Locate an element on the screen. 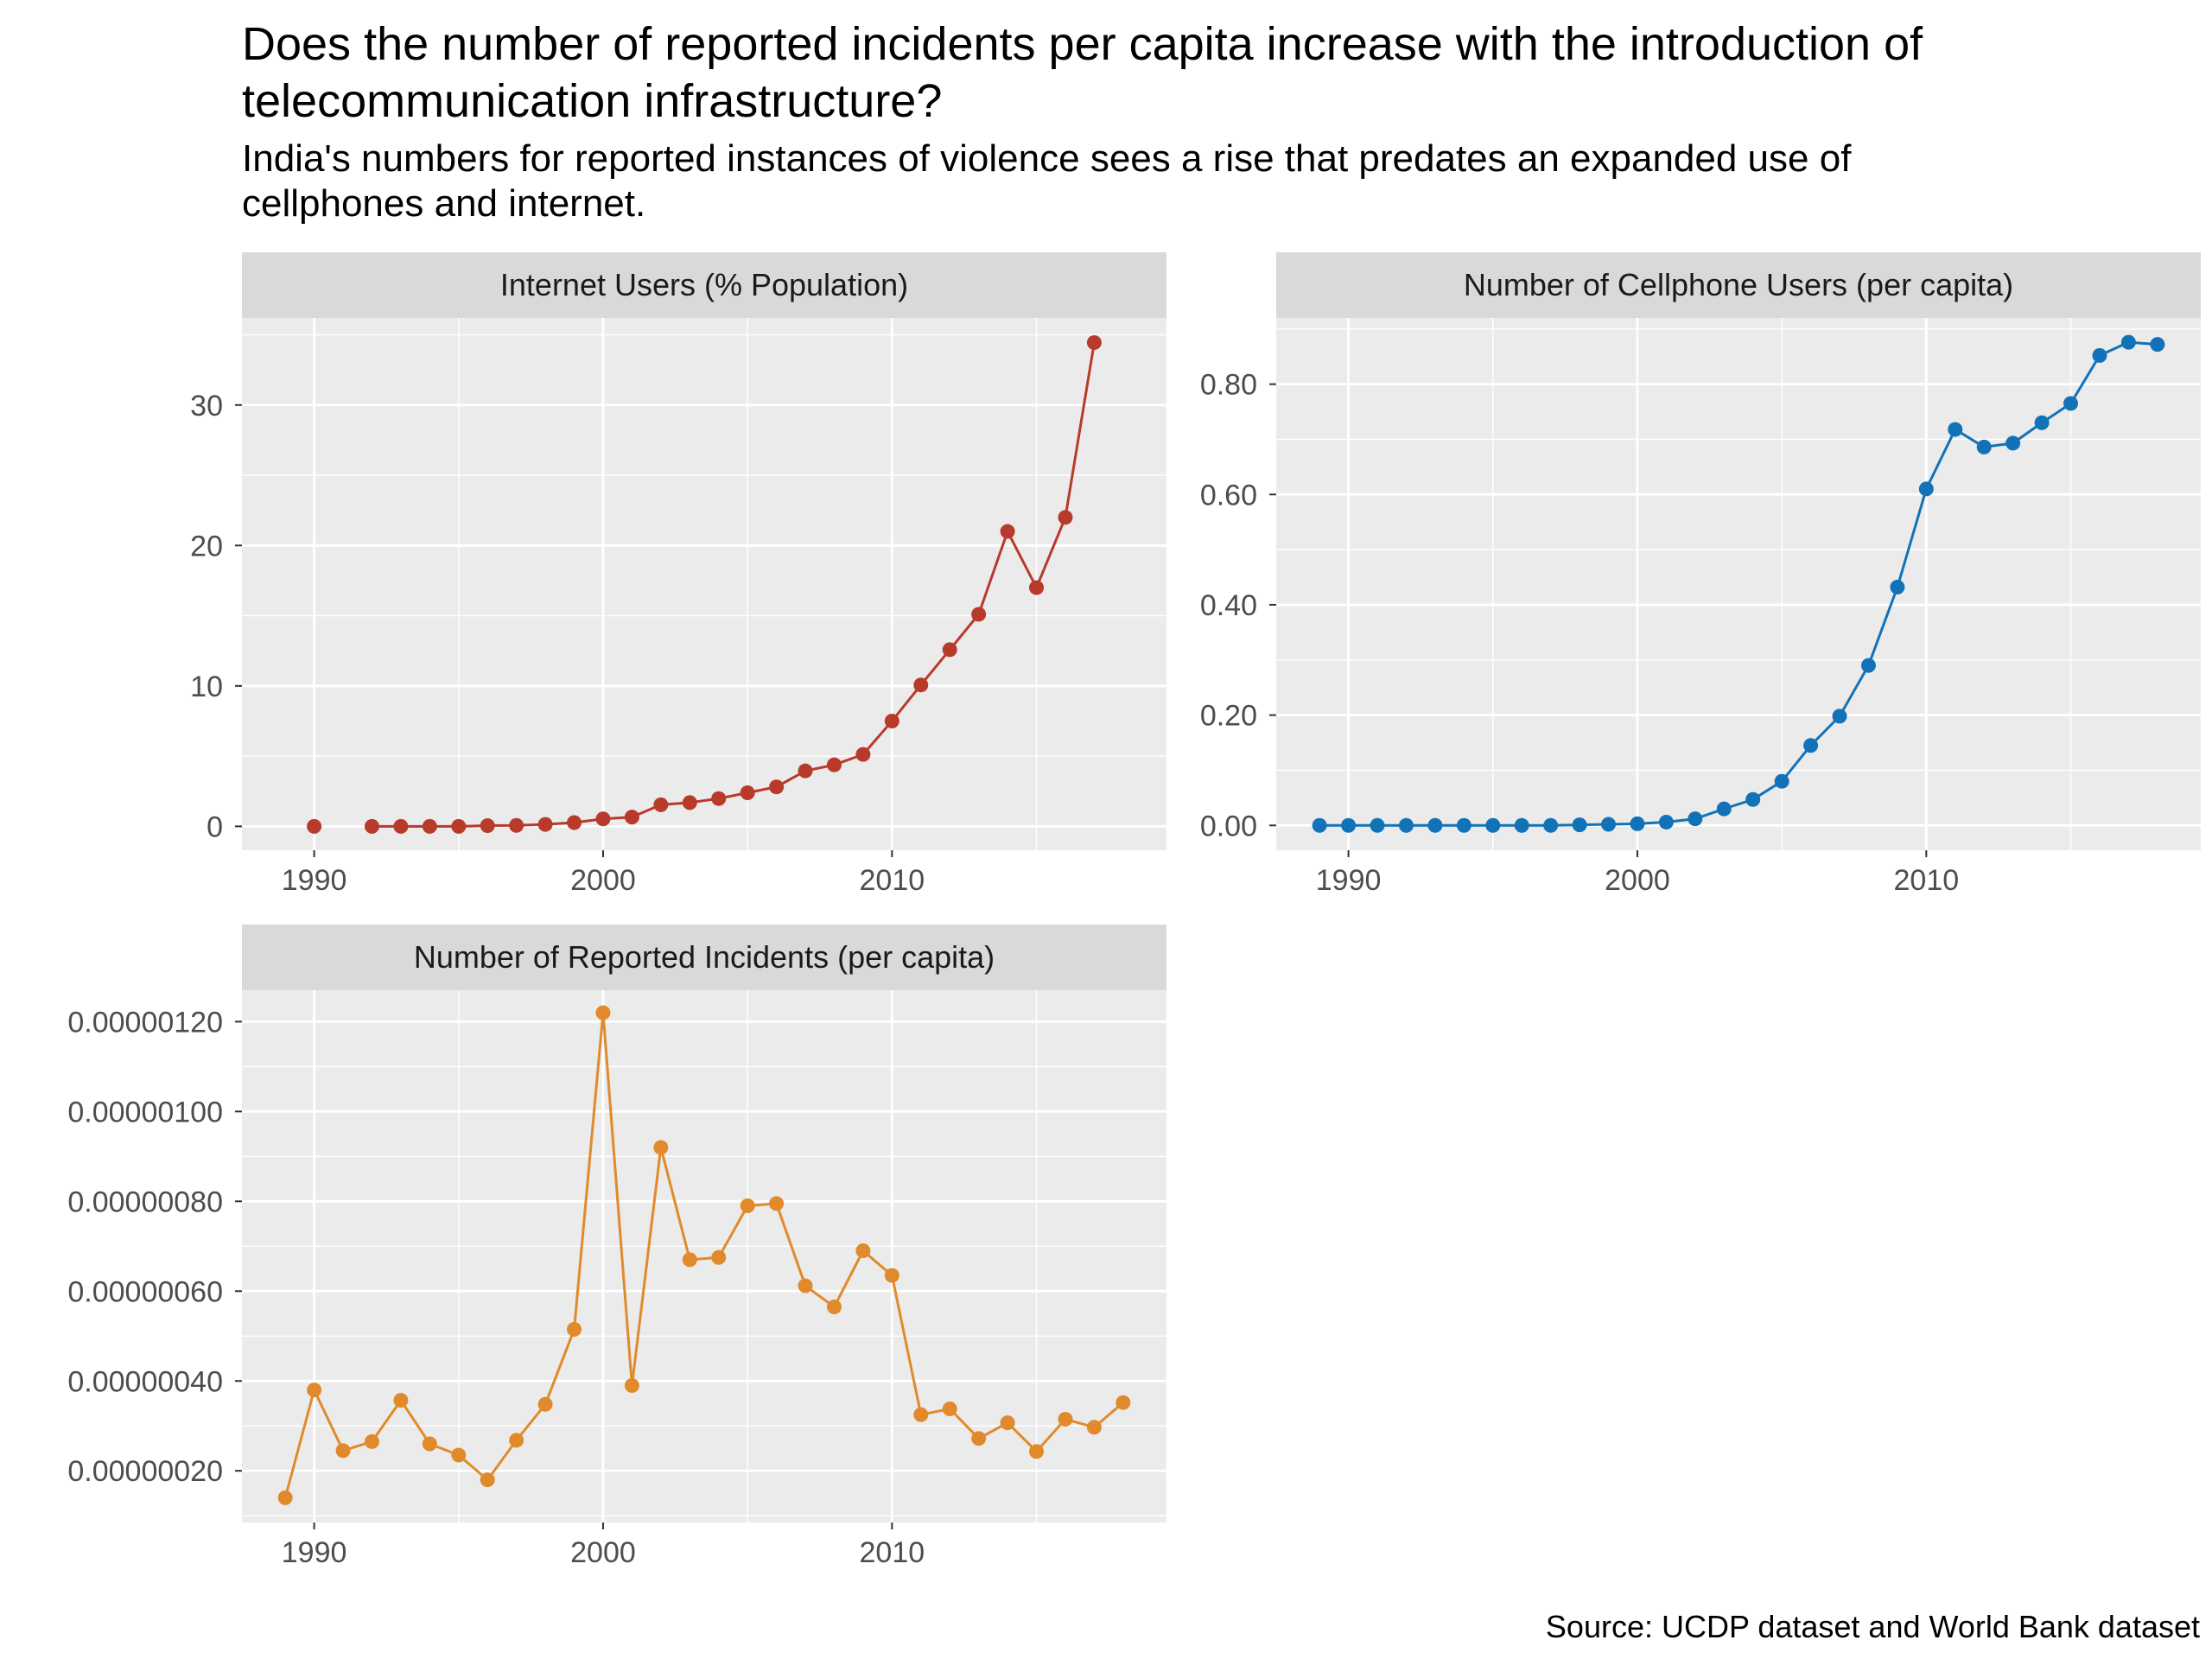 The width and height of the screenshot is (2212, 1659). y-tick-label: 0.00 is located at coordinates (1228, 826).